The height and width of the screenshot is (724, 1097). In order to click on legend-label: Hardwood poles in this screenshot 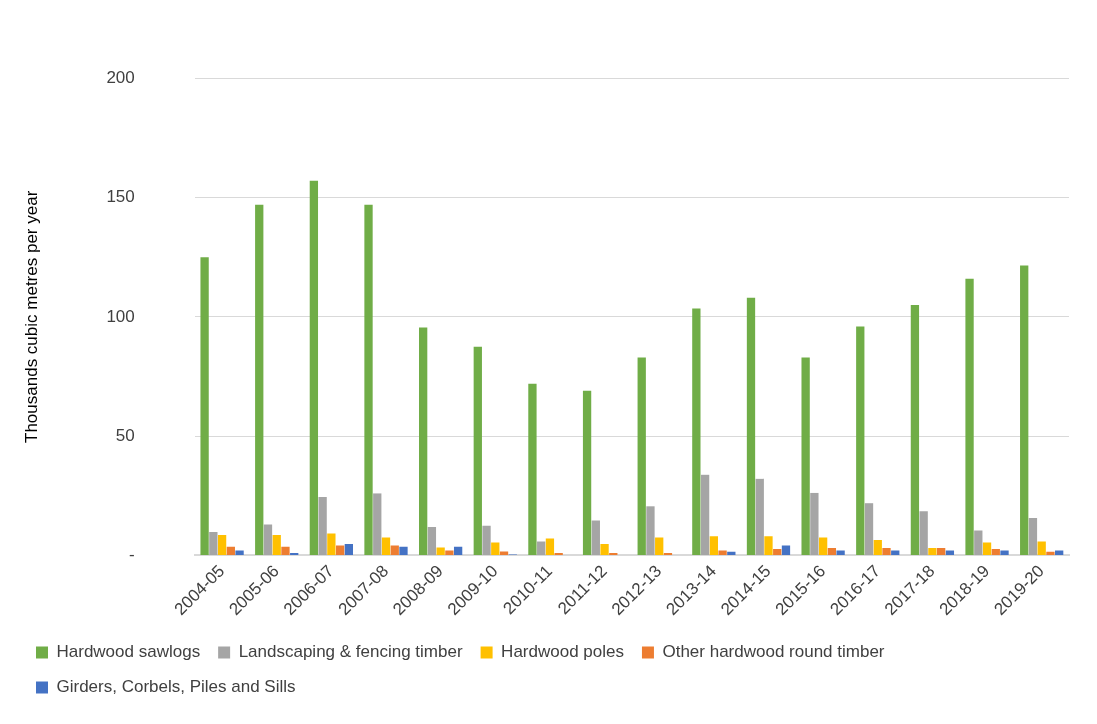, I will do `click(562, 652)`.